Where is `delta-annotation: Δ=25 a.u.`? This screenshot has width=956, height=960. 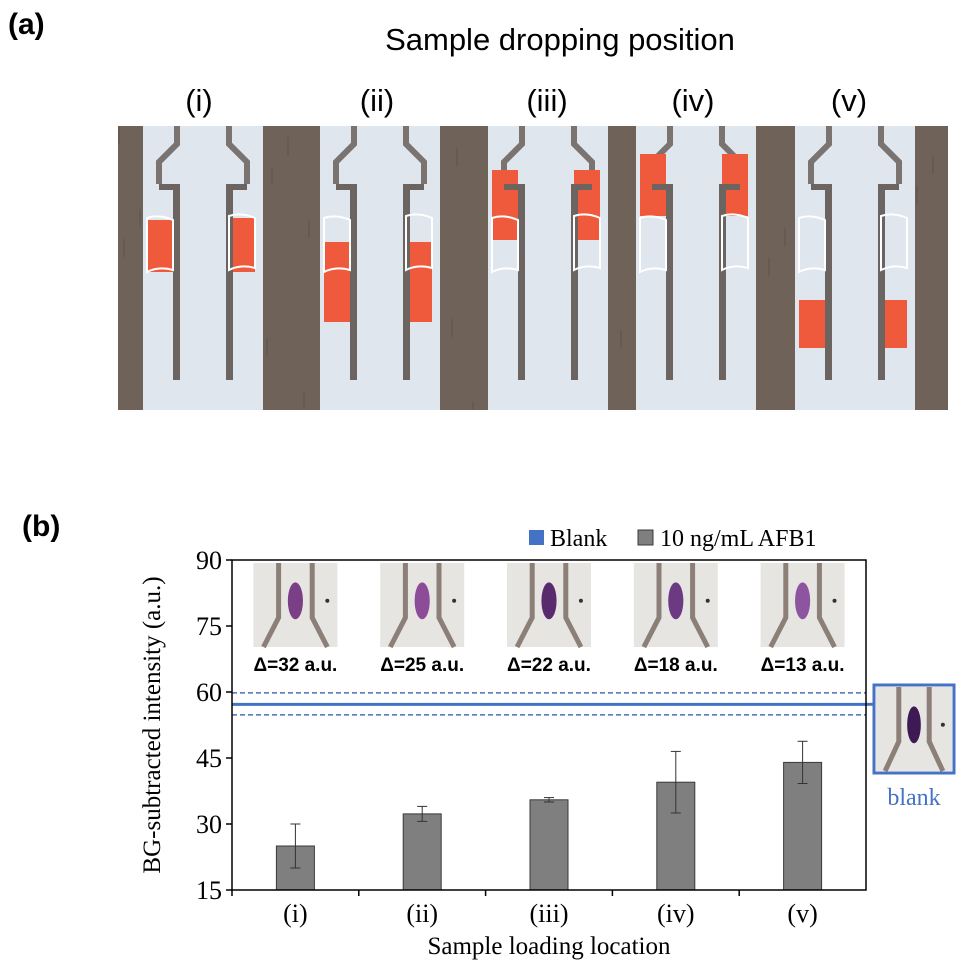 delta-annotation: Δ=25 a.u. is located at coordinates (422, 665).